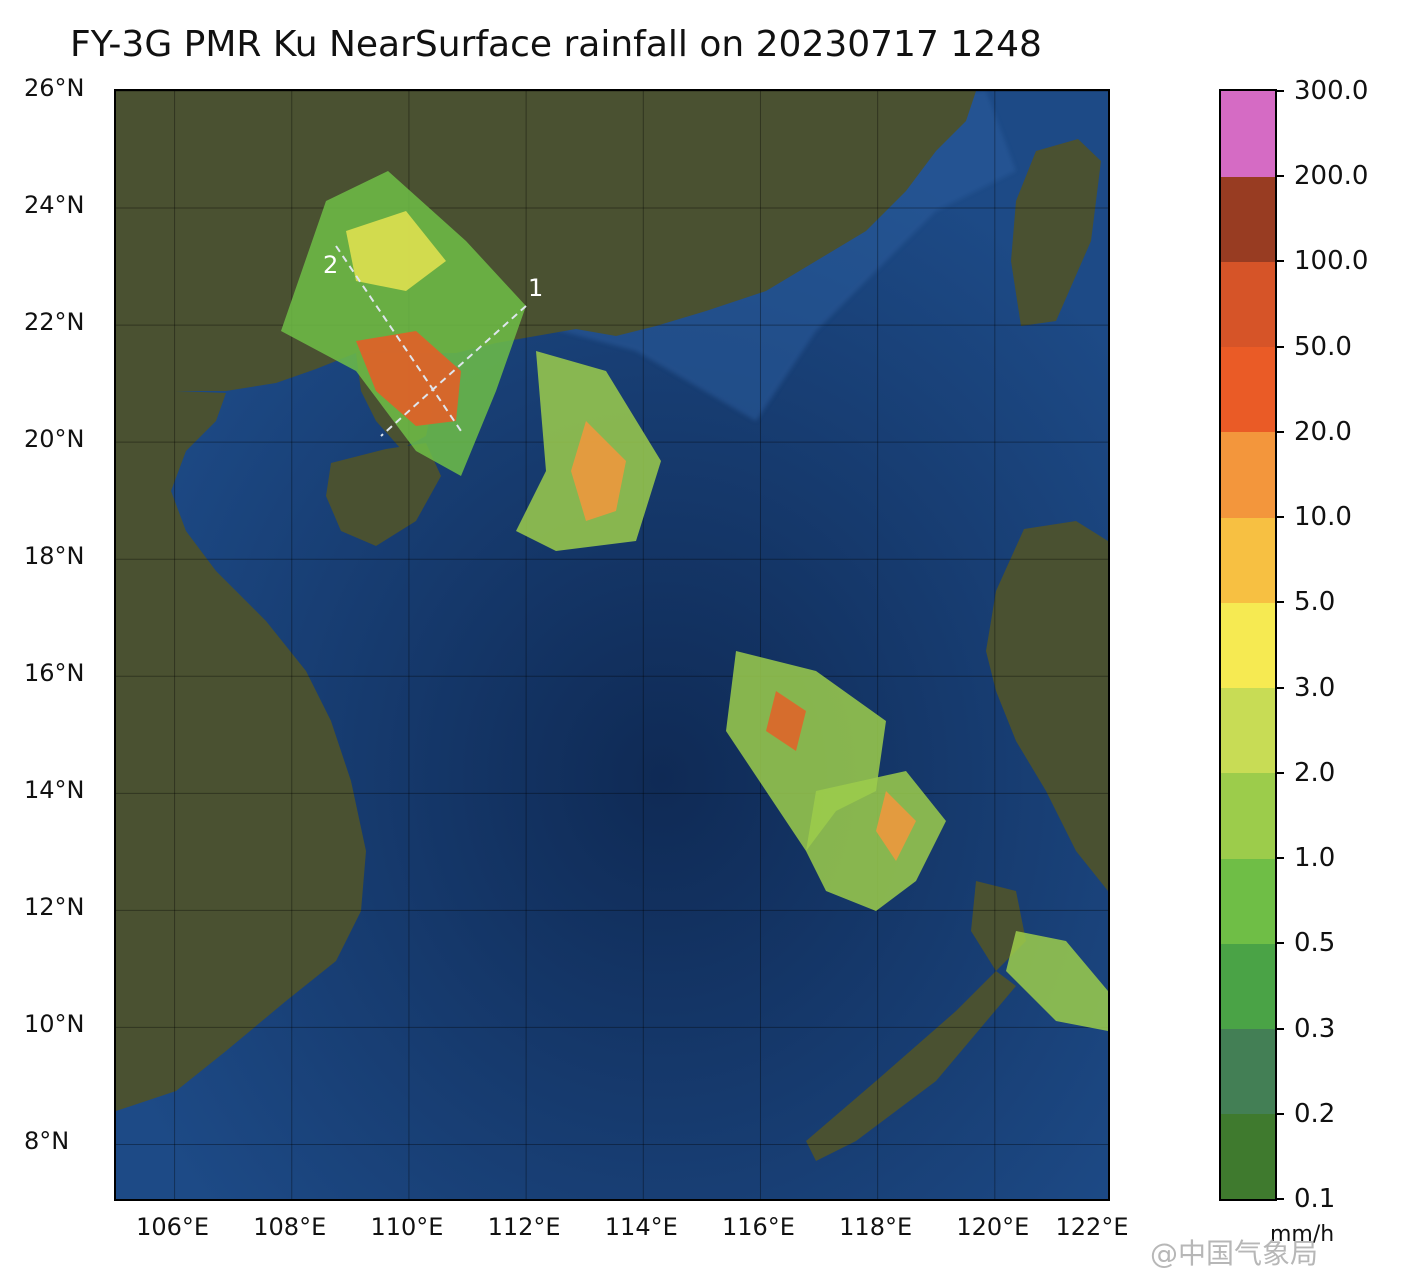 The height and width of the screenshot is (1282, 1408). I want to click on colorbar-level-label: 20.0, so click(1323, 431).